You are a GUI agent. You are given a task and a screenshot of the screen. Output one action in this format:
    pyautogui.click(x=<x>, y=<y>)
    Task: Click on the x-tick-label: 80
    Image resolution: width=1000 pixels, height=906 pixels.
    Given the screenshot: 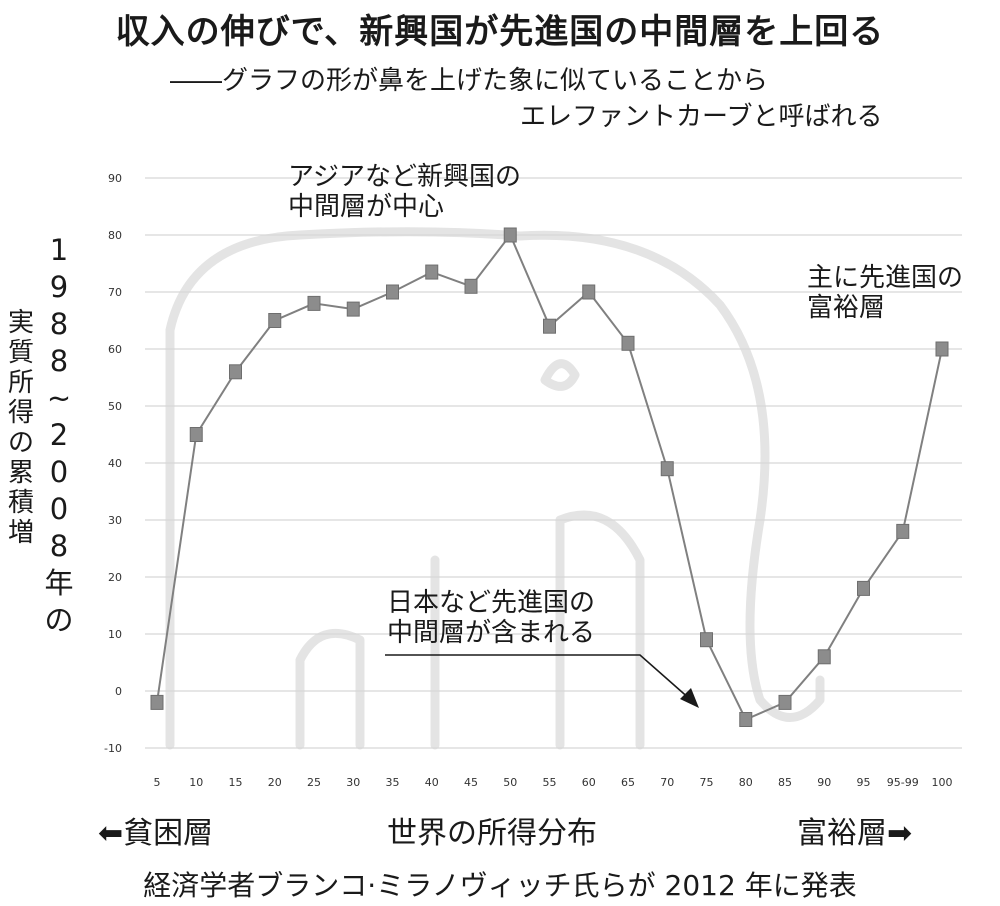 What is the action you would take?
    pyautogui.click(x=746, y=782)
    